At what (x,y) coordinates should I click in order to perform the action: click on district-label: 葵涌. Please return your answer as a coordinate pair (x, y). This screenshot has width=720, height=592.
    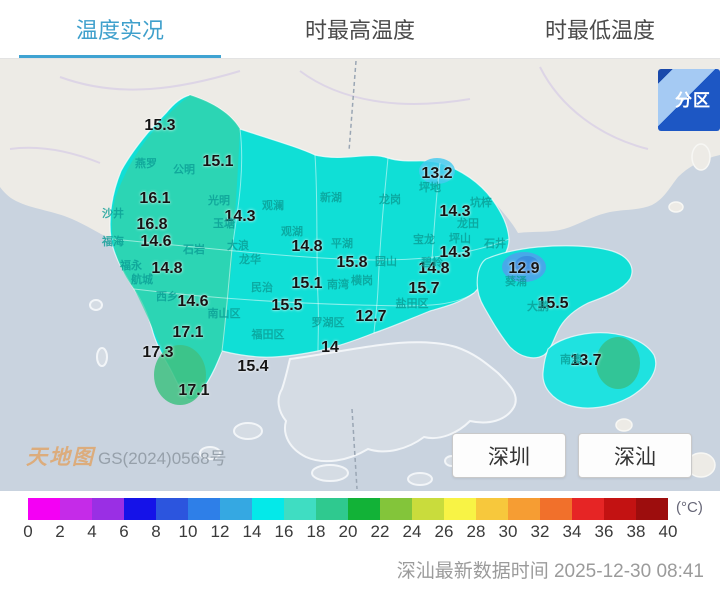
    Looking at the image, I should click on (516, 282).